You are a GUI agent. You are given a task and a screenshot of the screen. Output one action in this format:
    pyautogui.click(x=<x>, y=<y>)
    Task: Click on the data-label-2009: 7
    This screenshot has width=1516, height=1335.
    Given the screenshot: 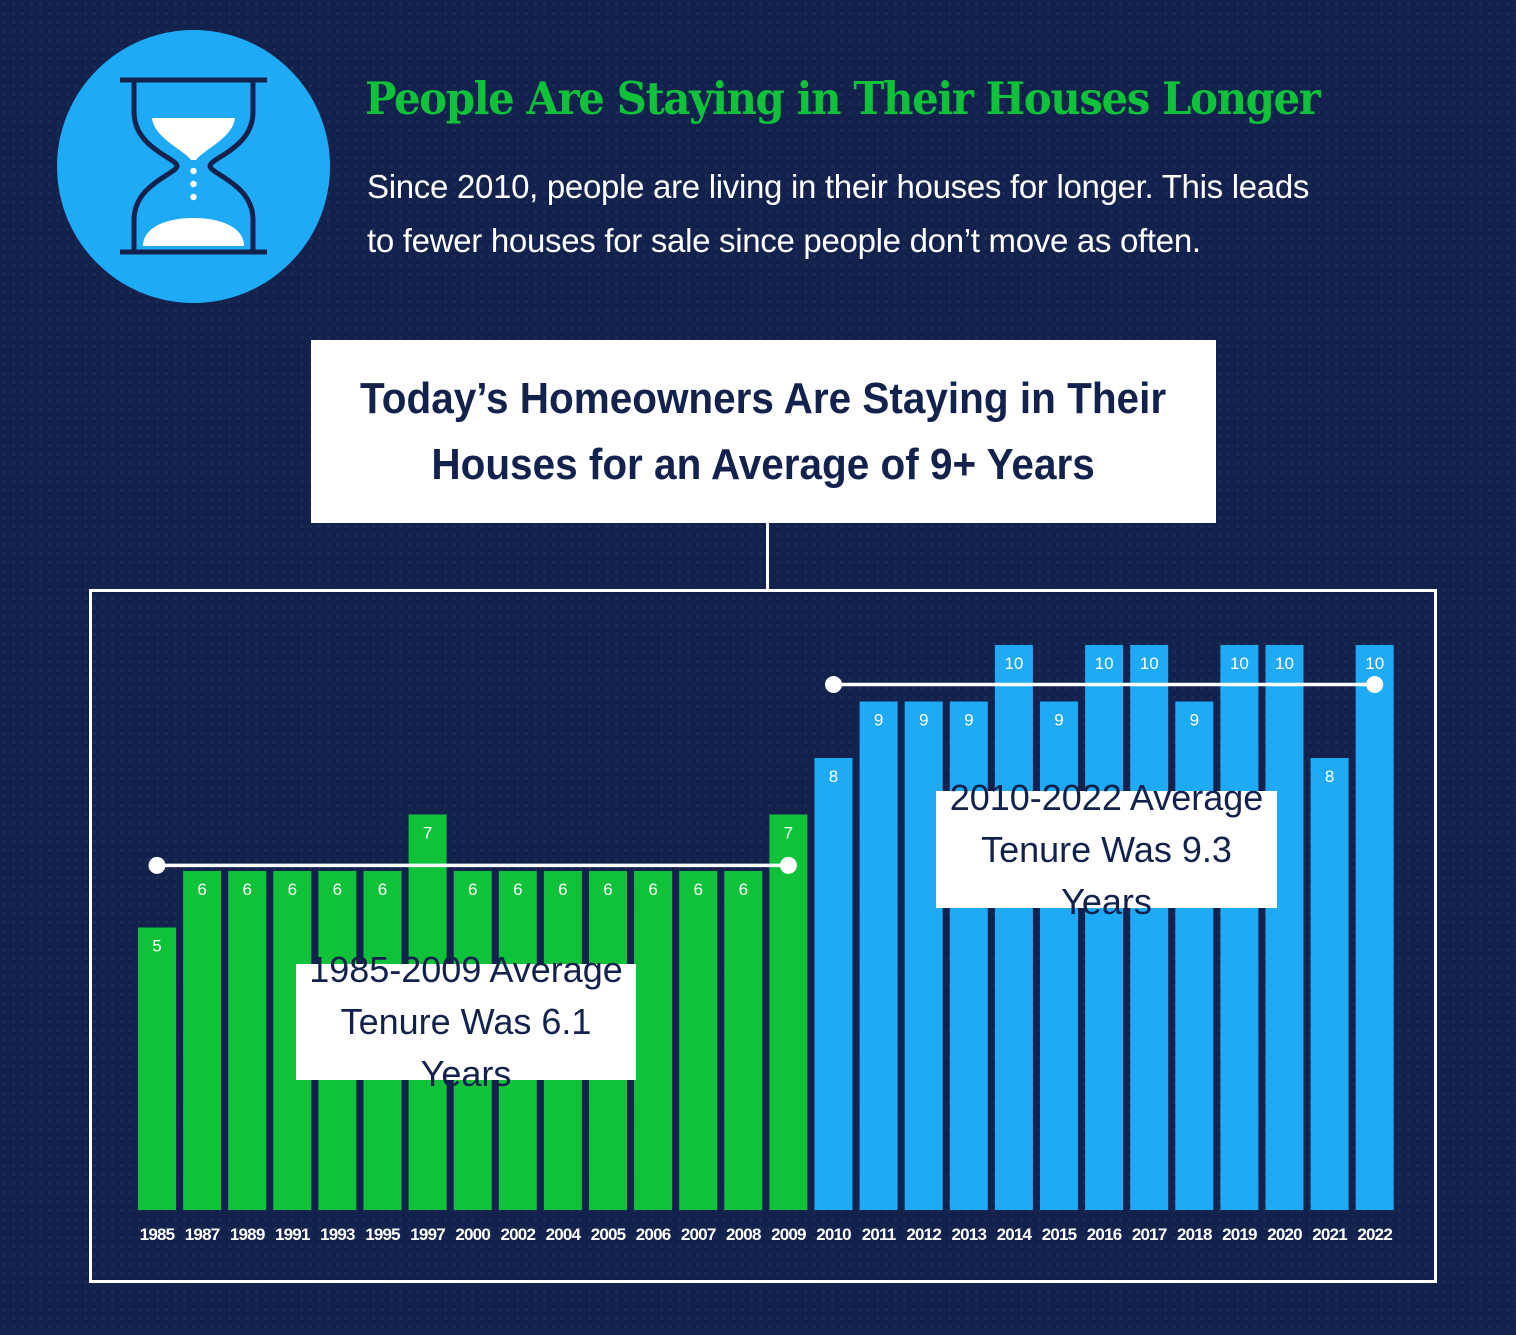 What is the action you would take?
    pyautogui.click(x=788, y=833)
    